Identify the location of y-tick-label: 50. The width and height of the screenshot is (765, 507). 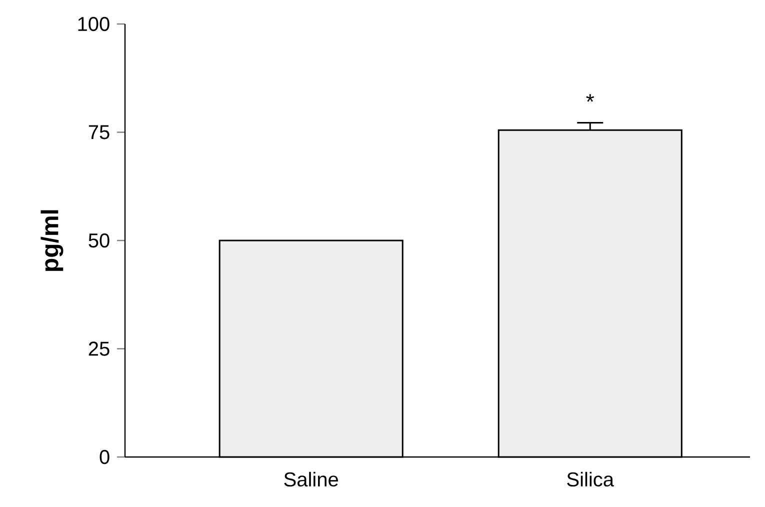
(99, 240).